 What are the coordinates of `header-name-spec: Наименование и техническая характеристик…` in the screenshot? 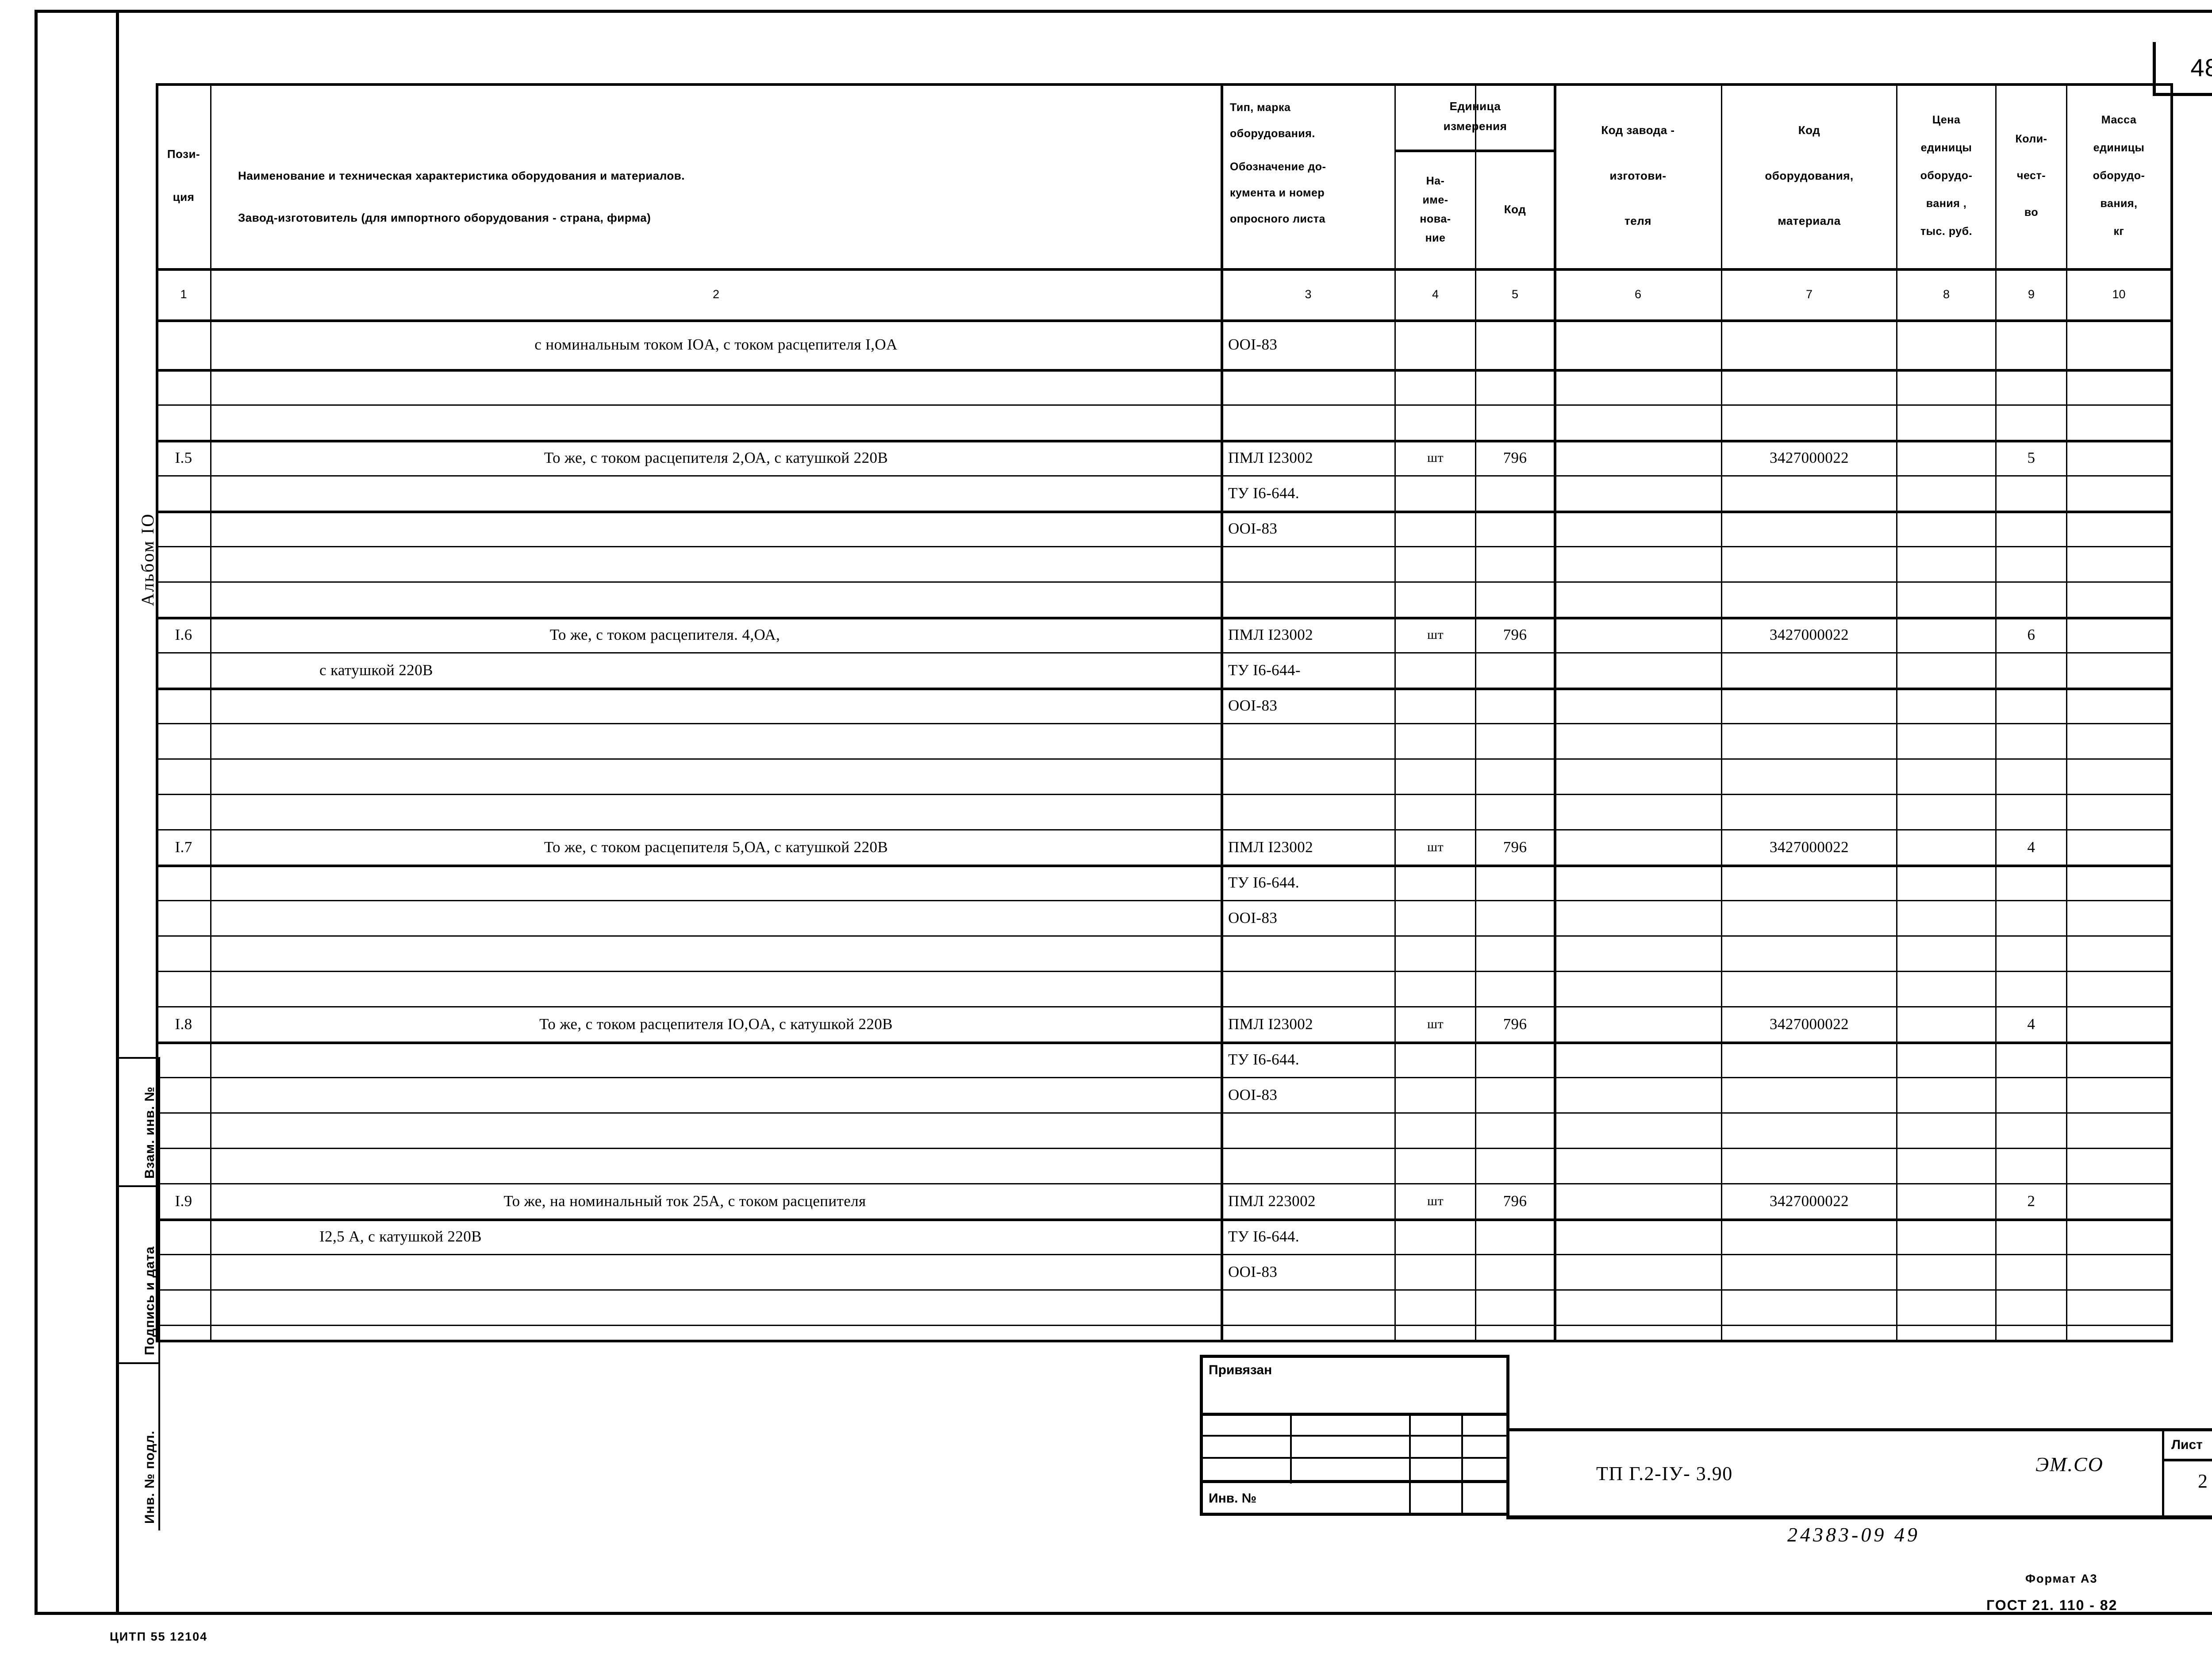 It's located at (716, 175).